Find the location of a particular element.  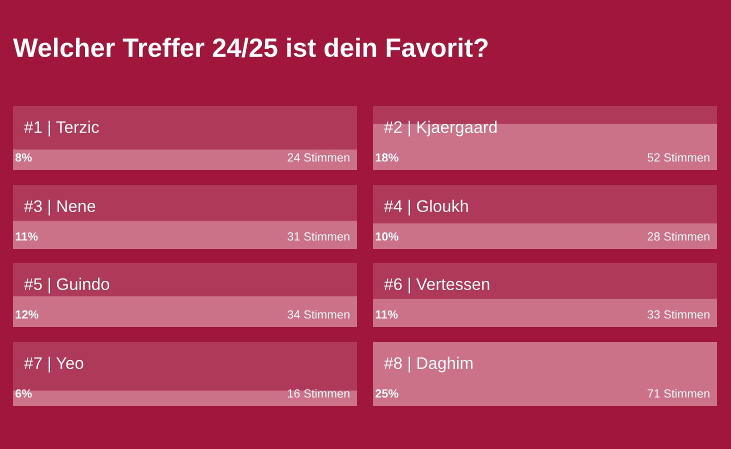

annotation: 33 Stimmen is located at coordinates (679, 314).